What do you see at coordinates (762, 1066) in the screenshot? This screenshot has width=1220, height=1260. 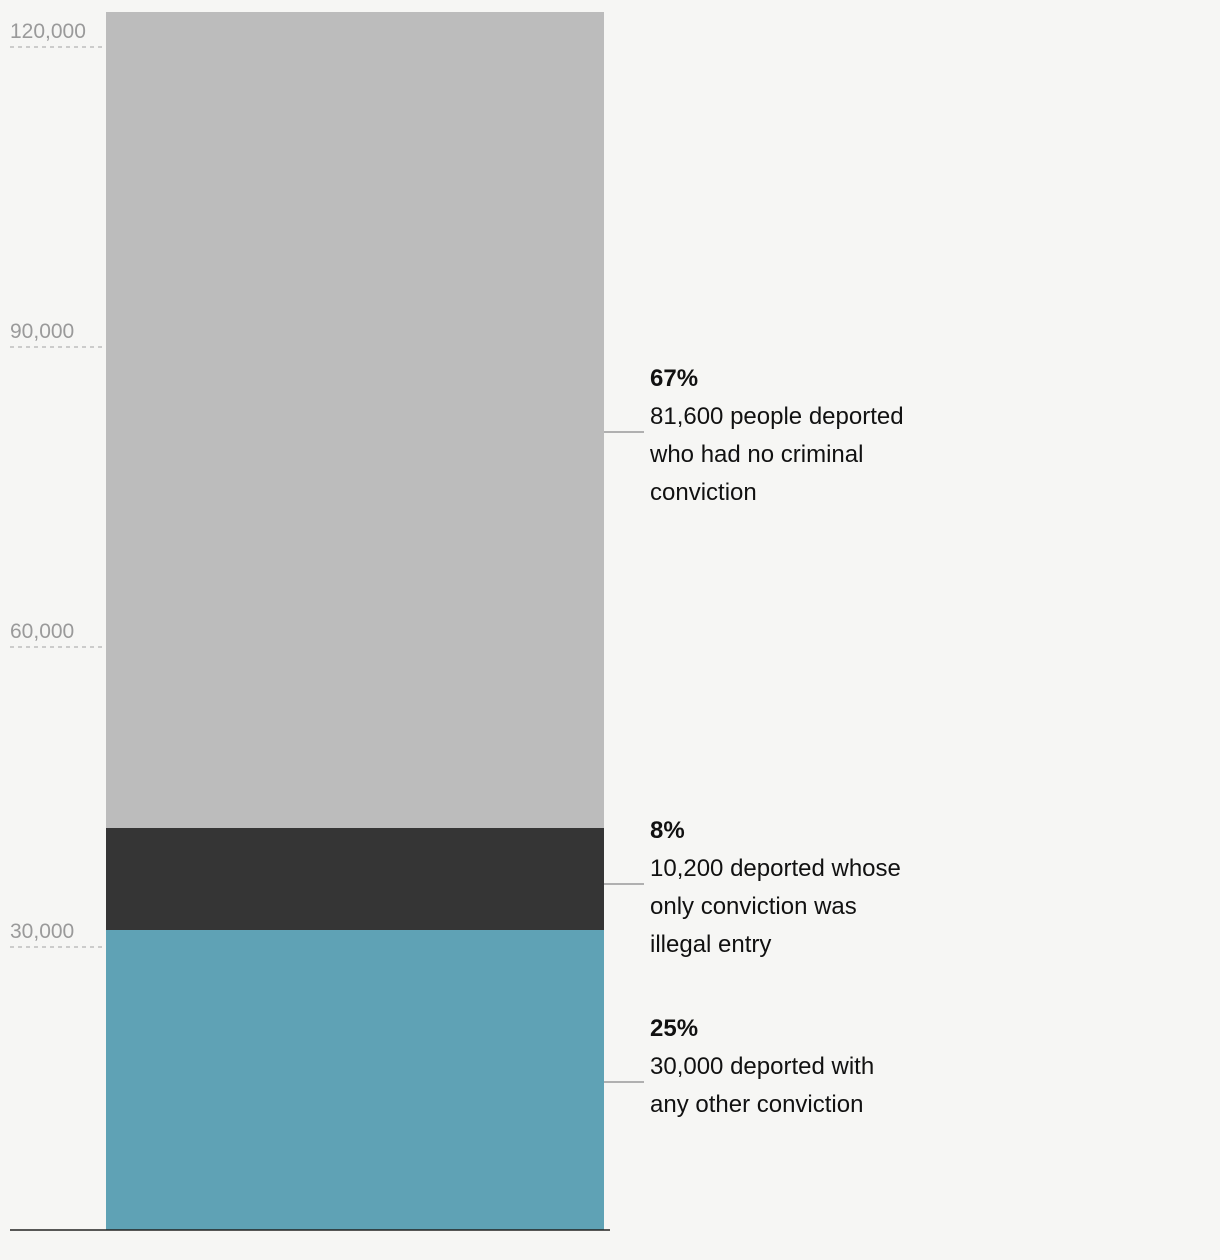 I see `annotation-description-line: 30,000 deported with` at bounding box center [762, 1066].